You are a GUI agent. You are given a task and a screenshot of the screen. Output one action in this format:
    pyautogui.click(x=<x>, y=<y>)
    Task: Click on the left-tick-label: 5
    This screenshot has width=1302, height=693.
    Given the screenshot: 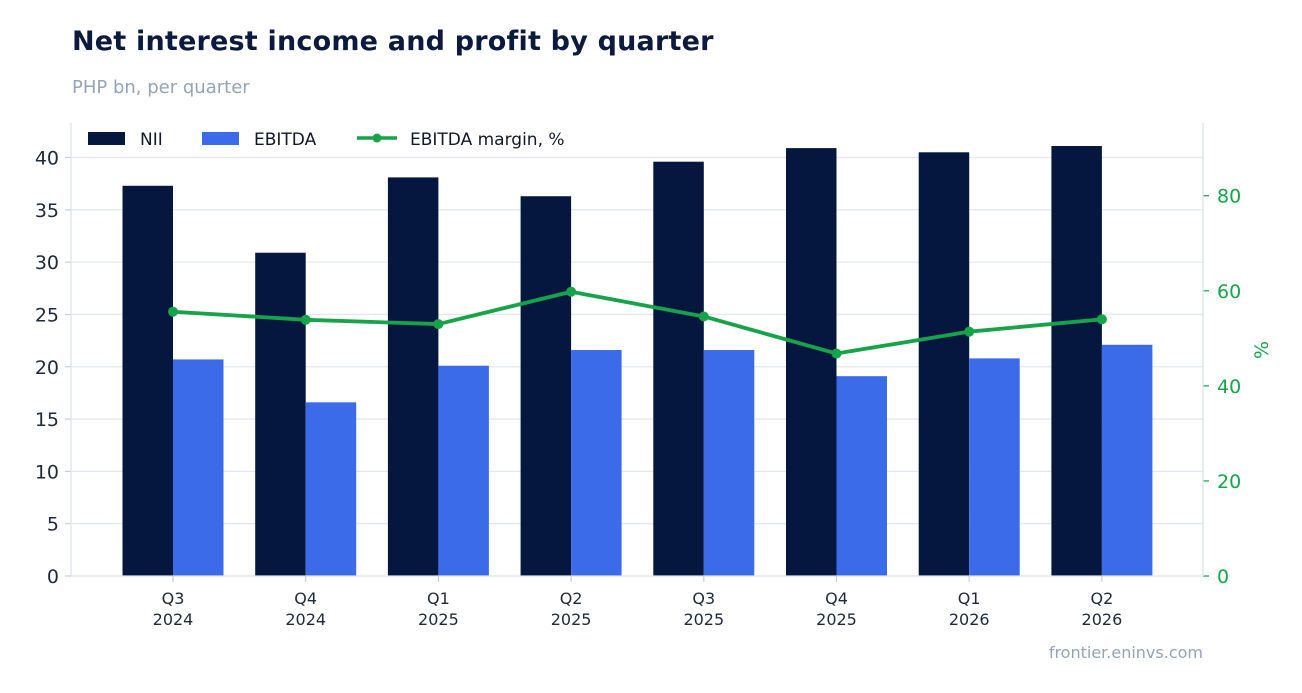 What is the action you would take?
    pyautogui.click(x=53, y=525)
    